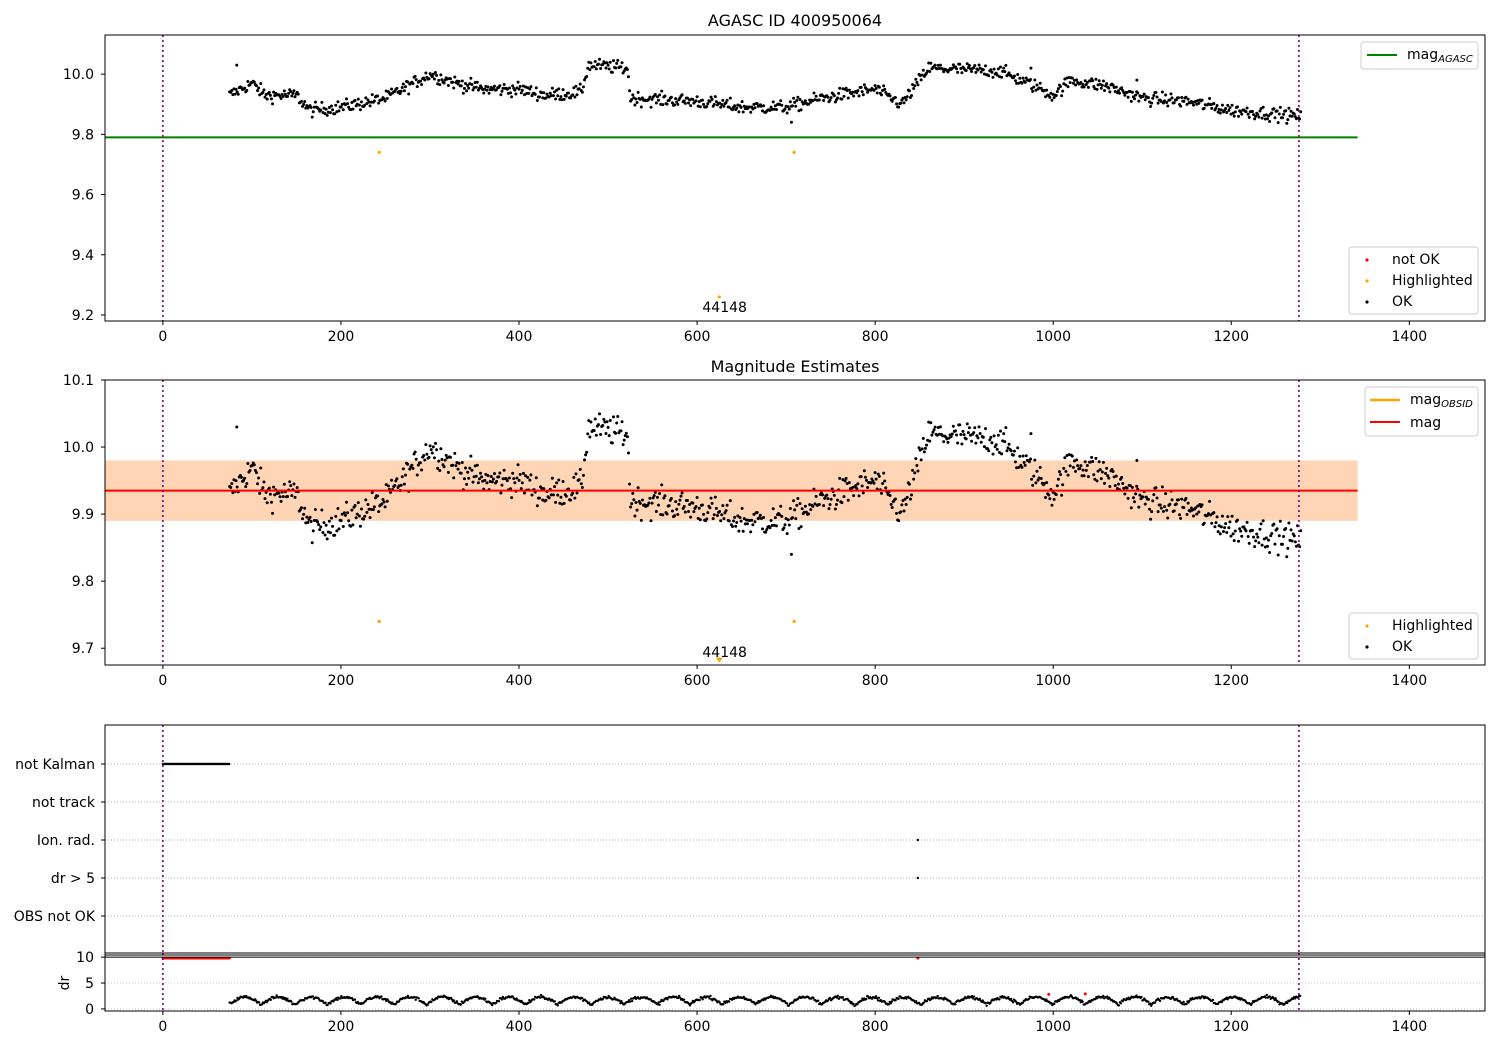  I want to click on p2-xtick-label: 600, so click(697, 681).